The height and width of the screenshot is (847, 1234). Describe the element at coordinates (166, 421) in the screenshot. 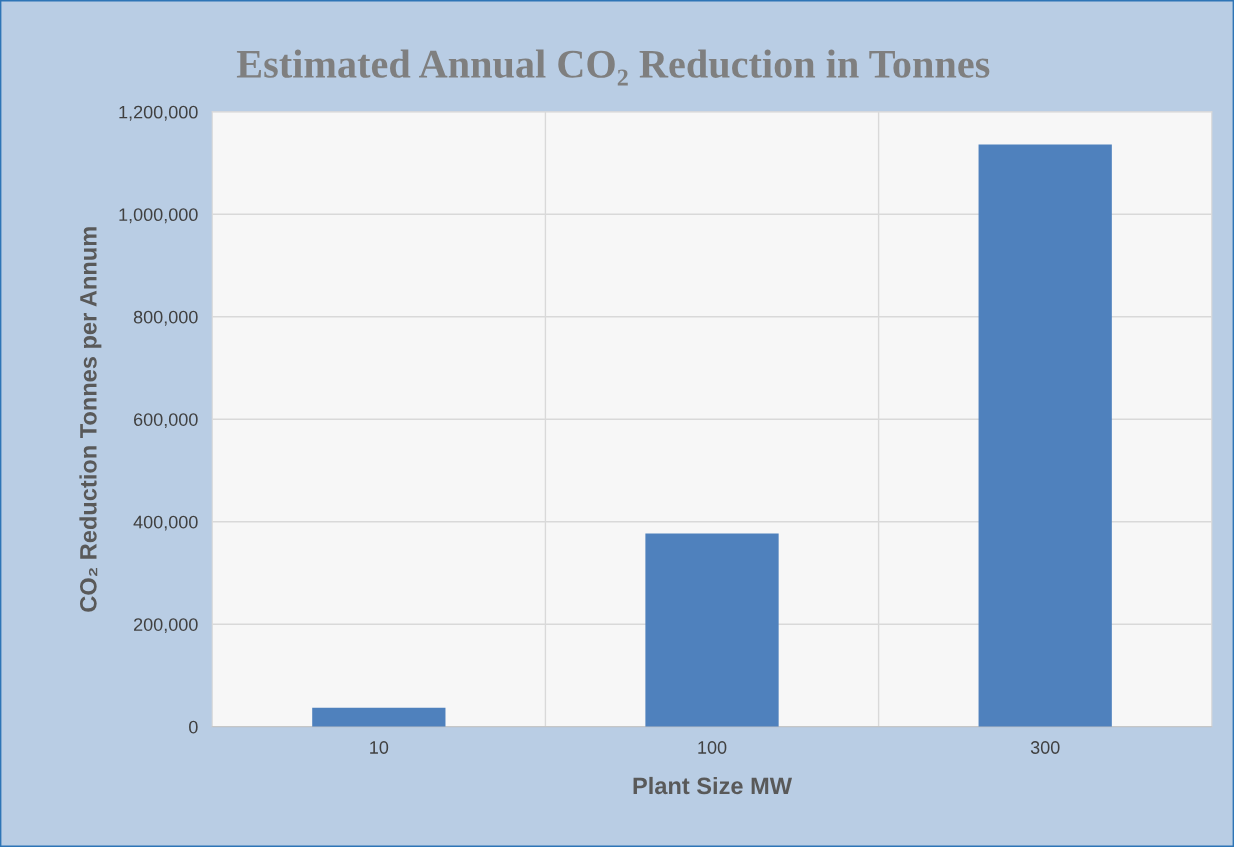

I see `y-tick-label: 600,000` at that location.